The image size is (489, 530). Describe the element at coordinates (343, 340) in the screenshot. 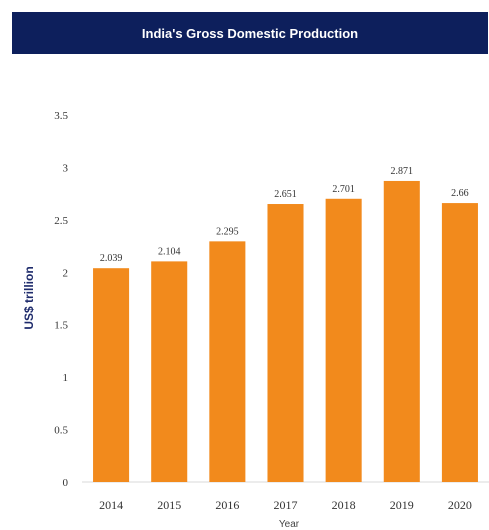

I see `bar-2018` at that location.